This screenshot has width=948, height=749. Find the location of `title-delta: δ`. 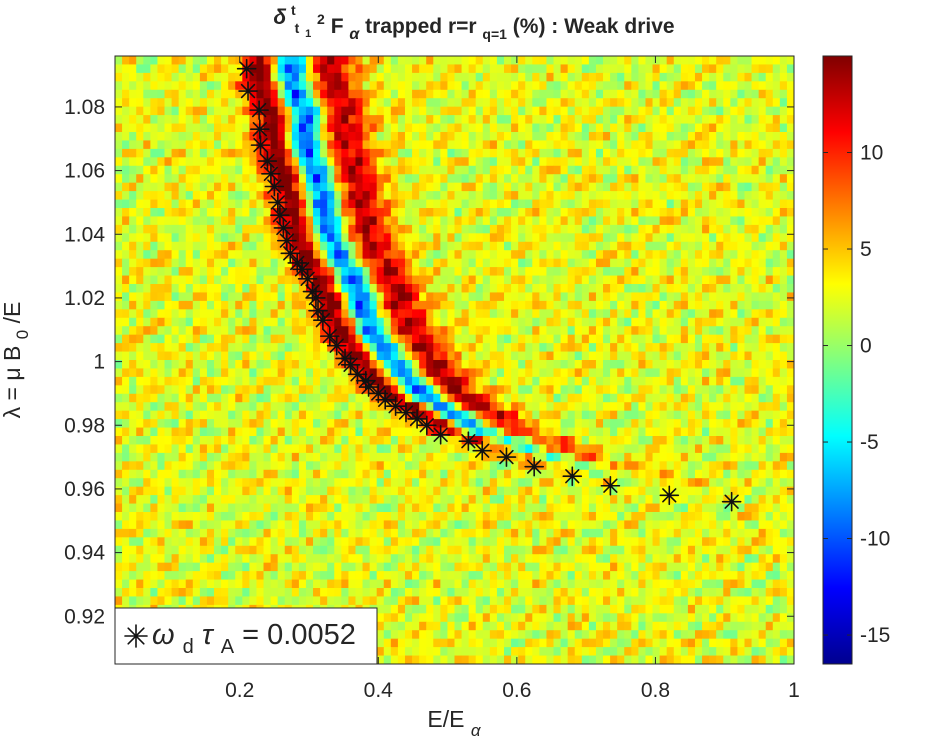

title-delta: δ is located at coordinates (279, 17).